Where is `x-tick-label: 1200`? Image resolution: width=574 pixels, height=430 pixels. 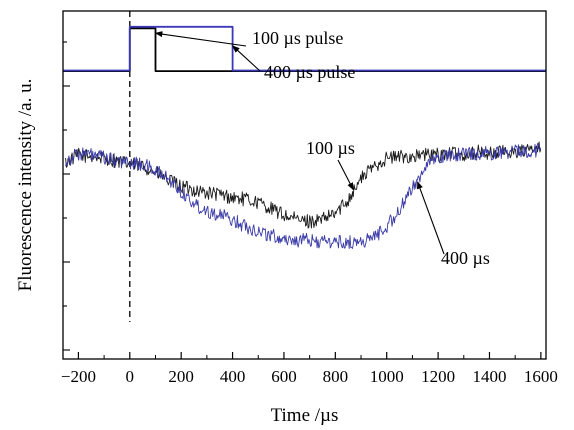
x-tick-label: 1200 is located at coordinates (438, 376).